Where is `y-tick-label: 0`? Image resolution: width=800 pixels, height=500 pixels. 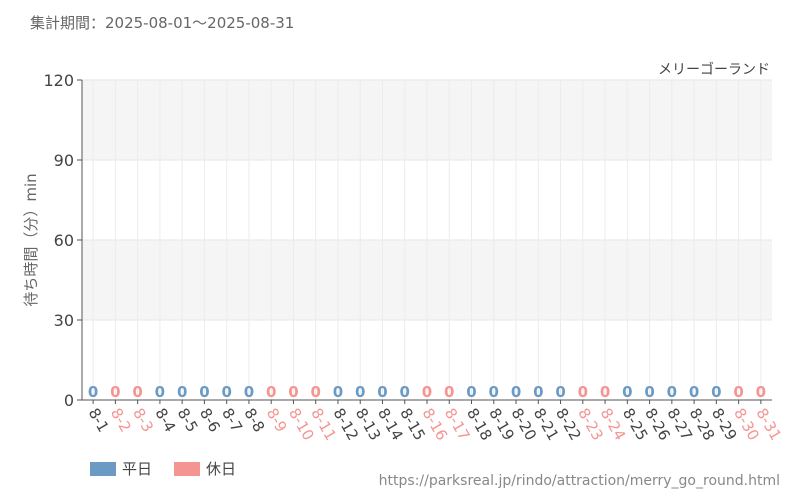
y-tick-label: 0 is located at coordinates (69, 400).